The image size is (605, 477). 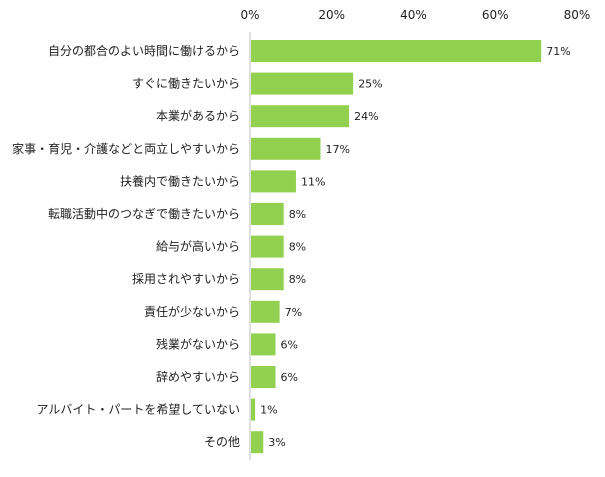 What do you see at coordinates (138, 409) in the screenshot?
I see `category-label: アルバイト・パートを希望していない` at bounding box center [138, 409].